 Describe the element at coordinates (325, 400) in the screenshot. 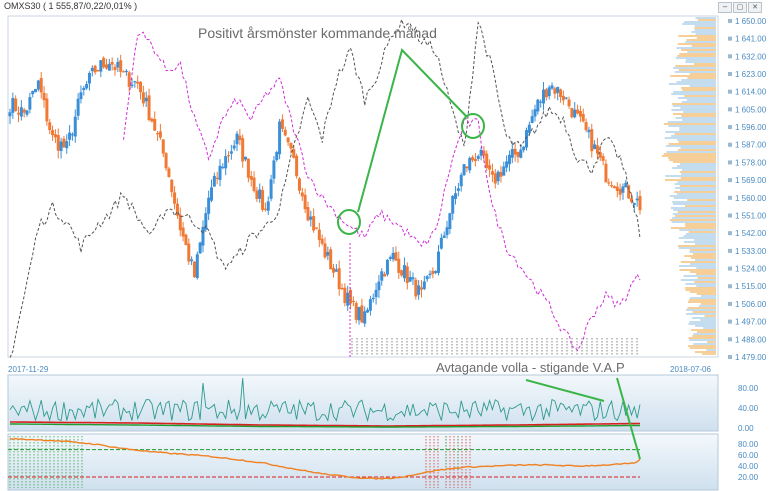

I see `volatility-line` at that location.